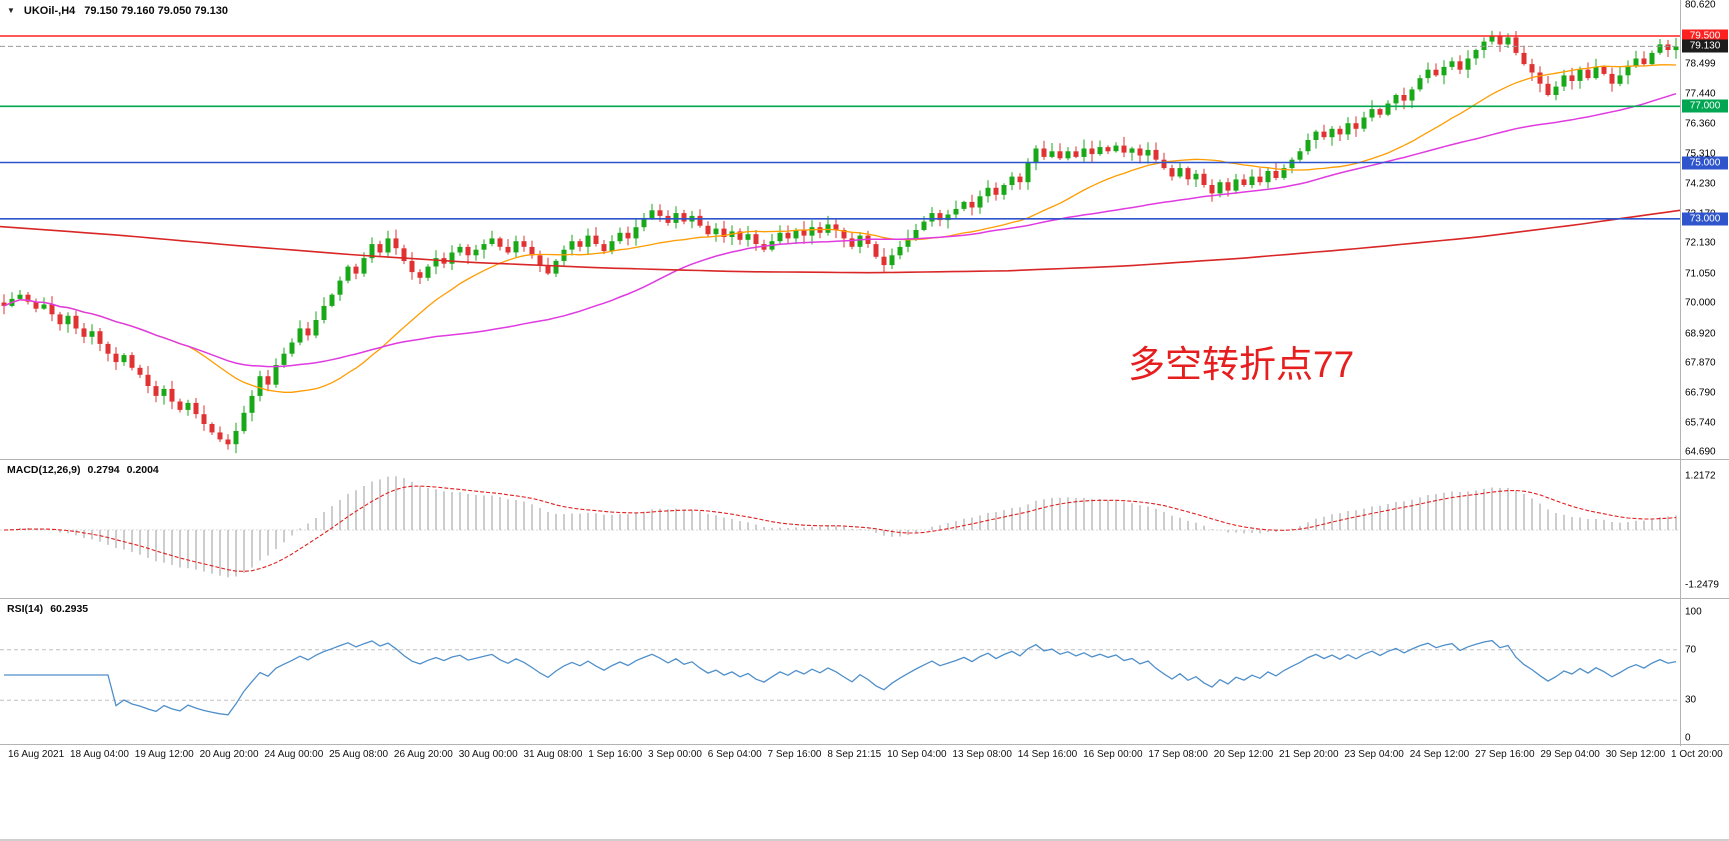  I want to click on price-tick-label: 68.920, so click(1700, 333).